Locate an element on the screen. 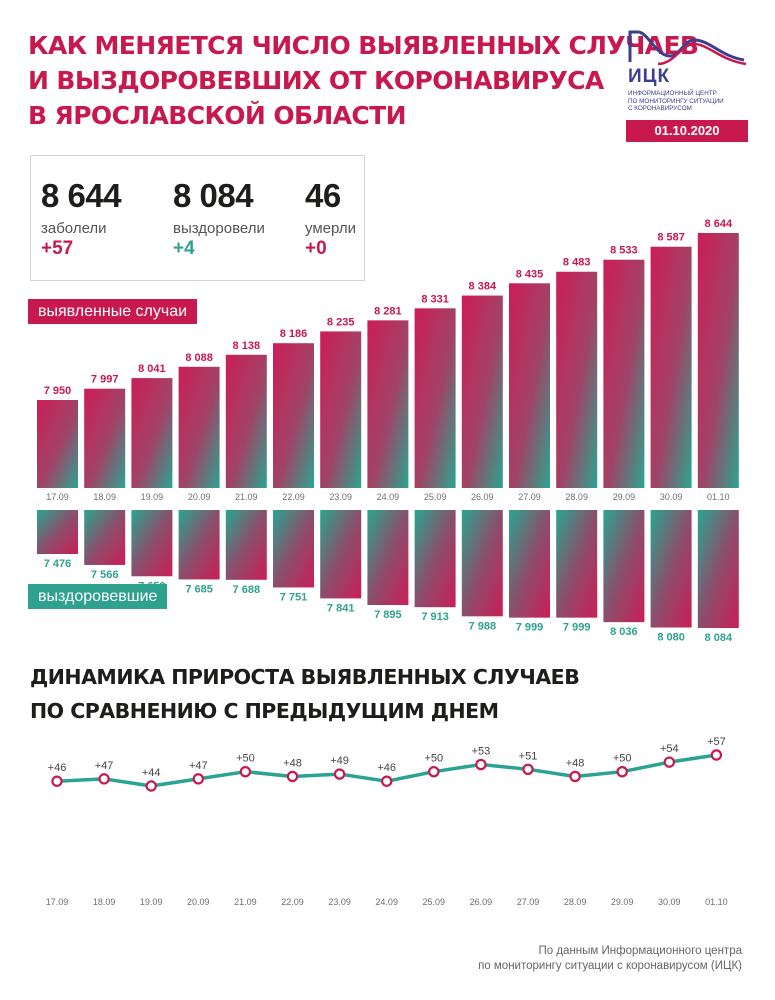  line-date-tick-label: 22.09 is located at coordinates (292, 902).